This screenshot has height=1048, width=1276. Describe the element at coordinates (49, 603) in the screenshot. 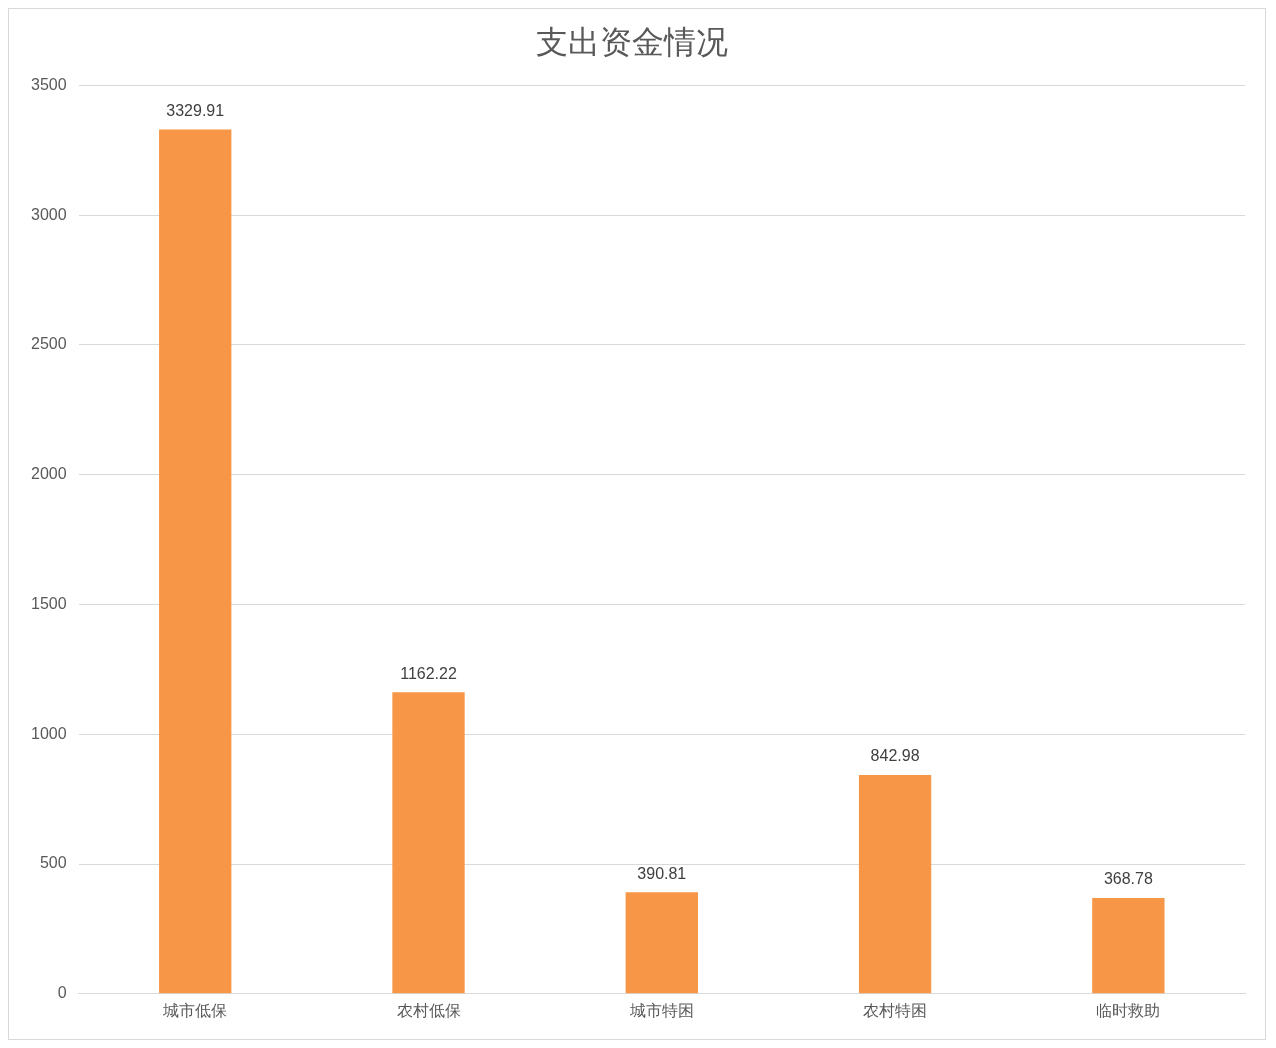

I see `y-tick-label: 1500` at that location.